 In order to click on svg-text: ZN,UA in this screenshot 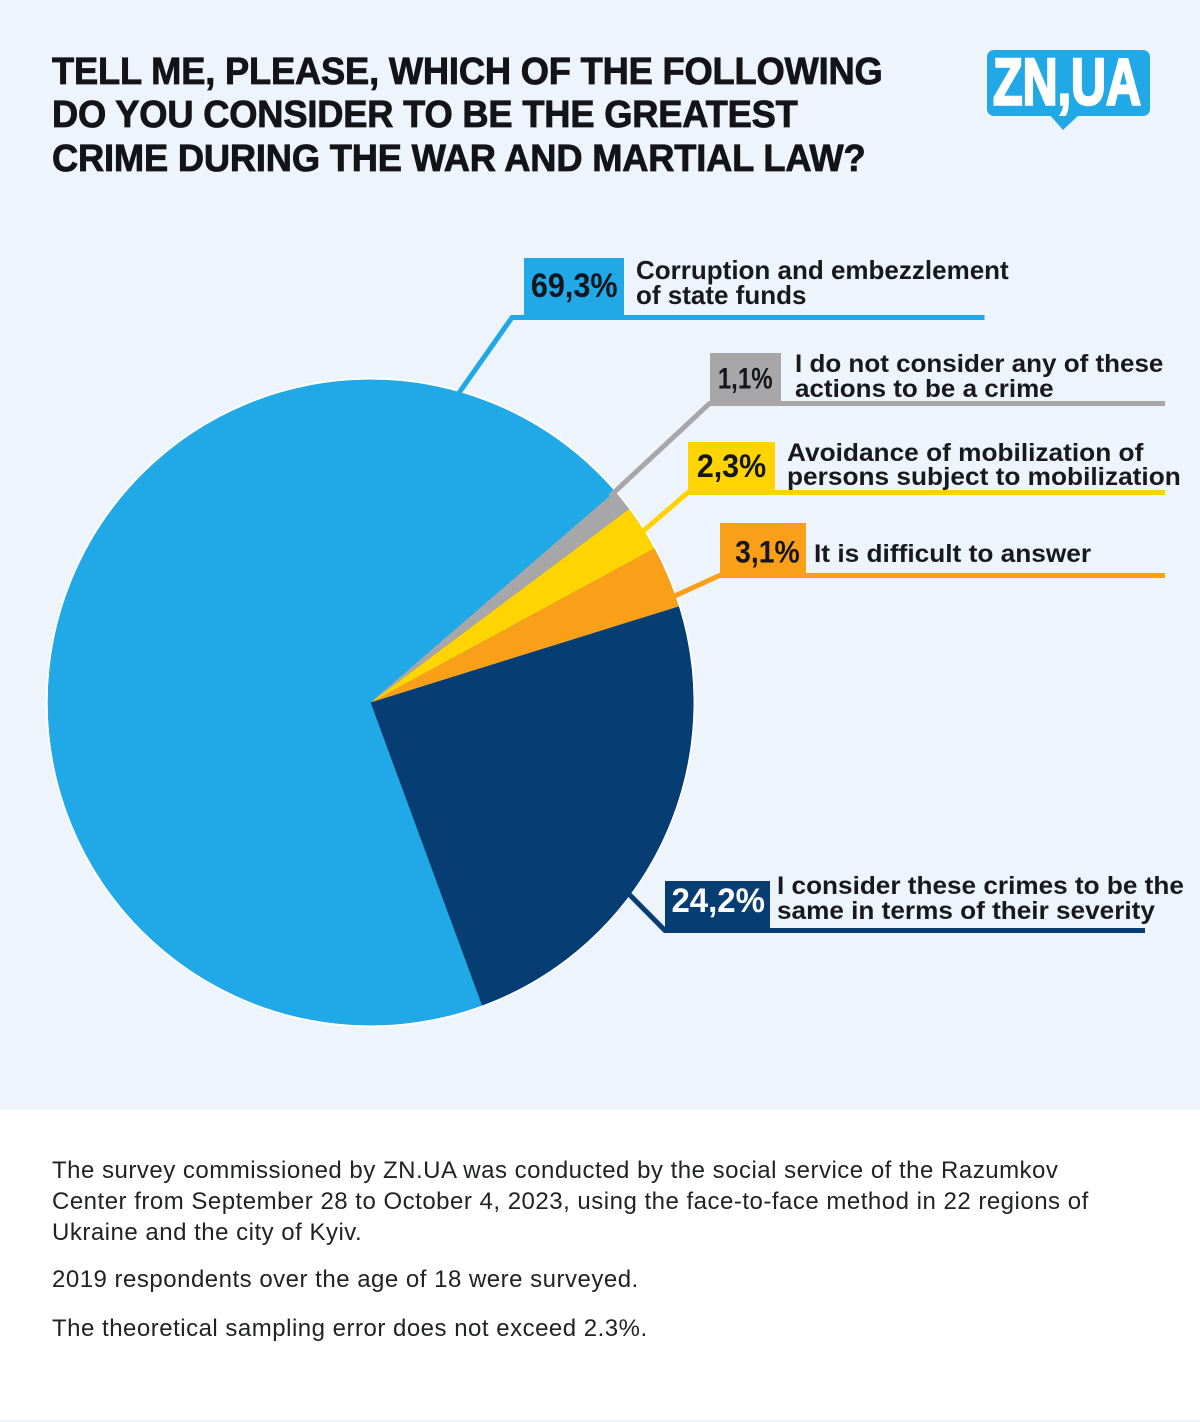, I will do `click(1067, 82)`.